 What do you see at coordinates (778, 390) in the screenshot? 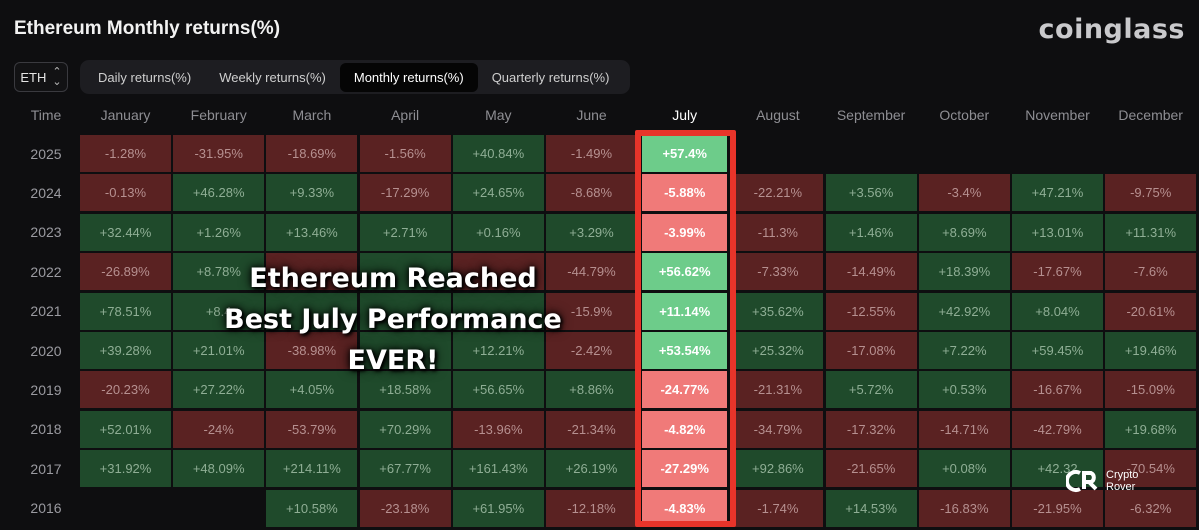
I see `return-cell: -21.31%` at bounding box center [778, 390].